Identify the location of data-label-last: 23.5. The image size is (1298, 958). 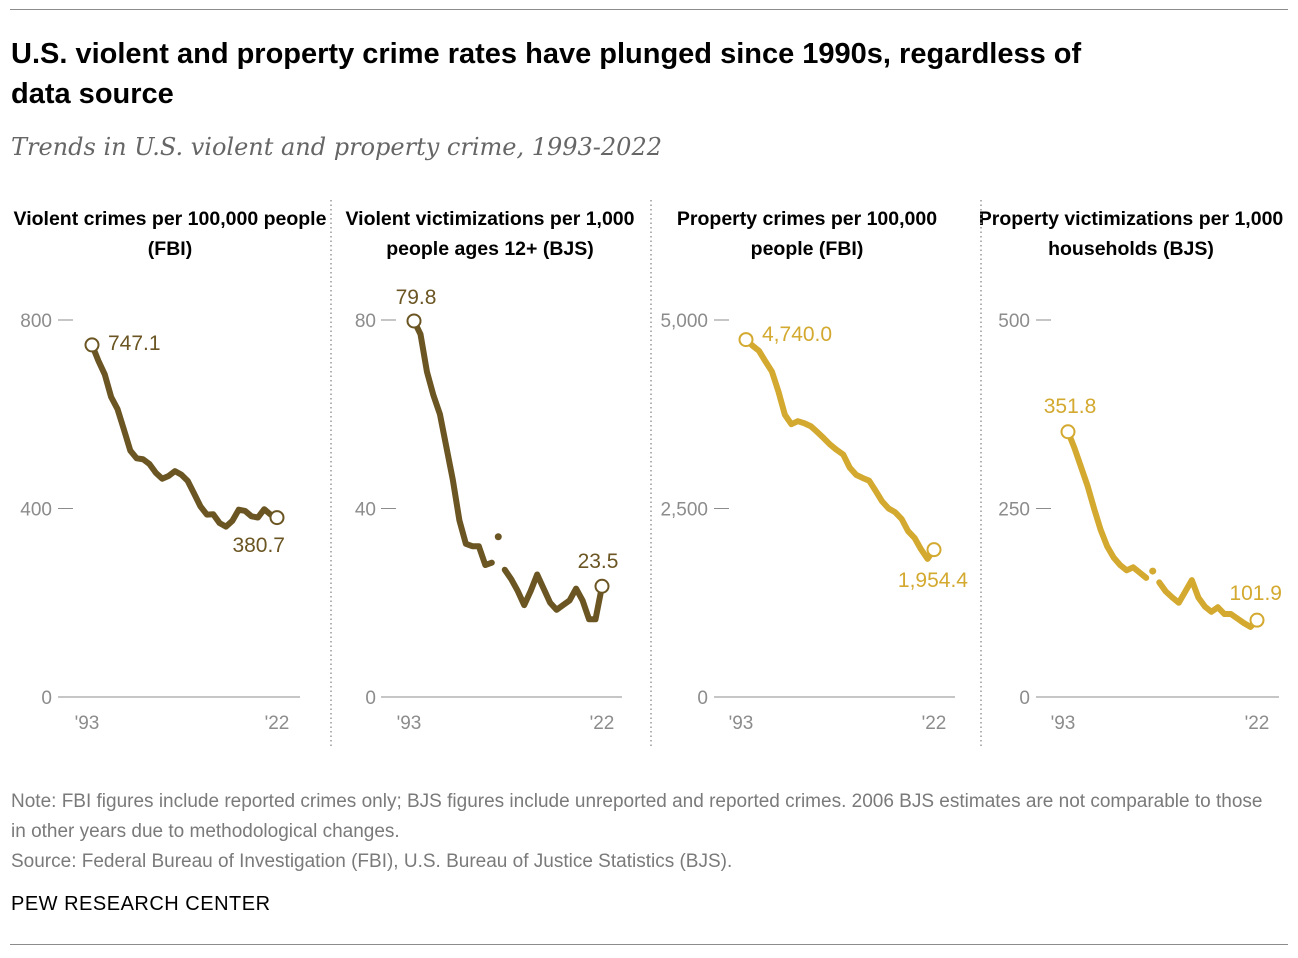
(598, 561).